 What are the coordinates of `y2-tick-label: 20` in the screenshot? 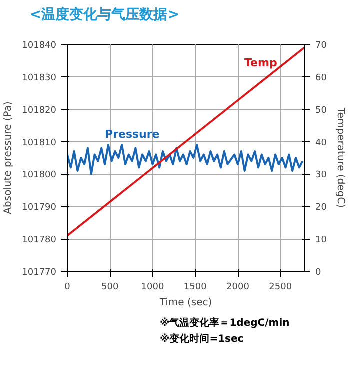 It's located at (322, 208).